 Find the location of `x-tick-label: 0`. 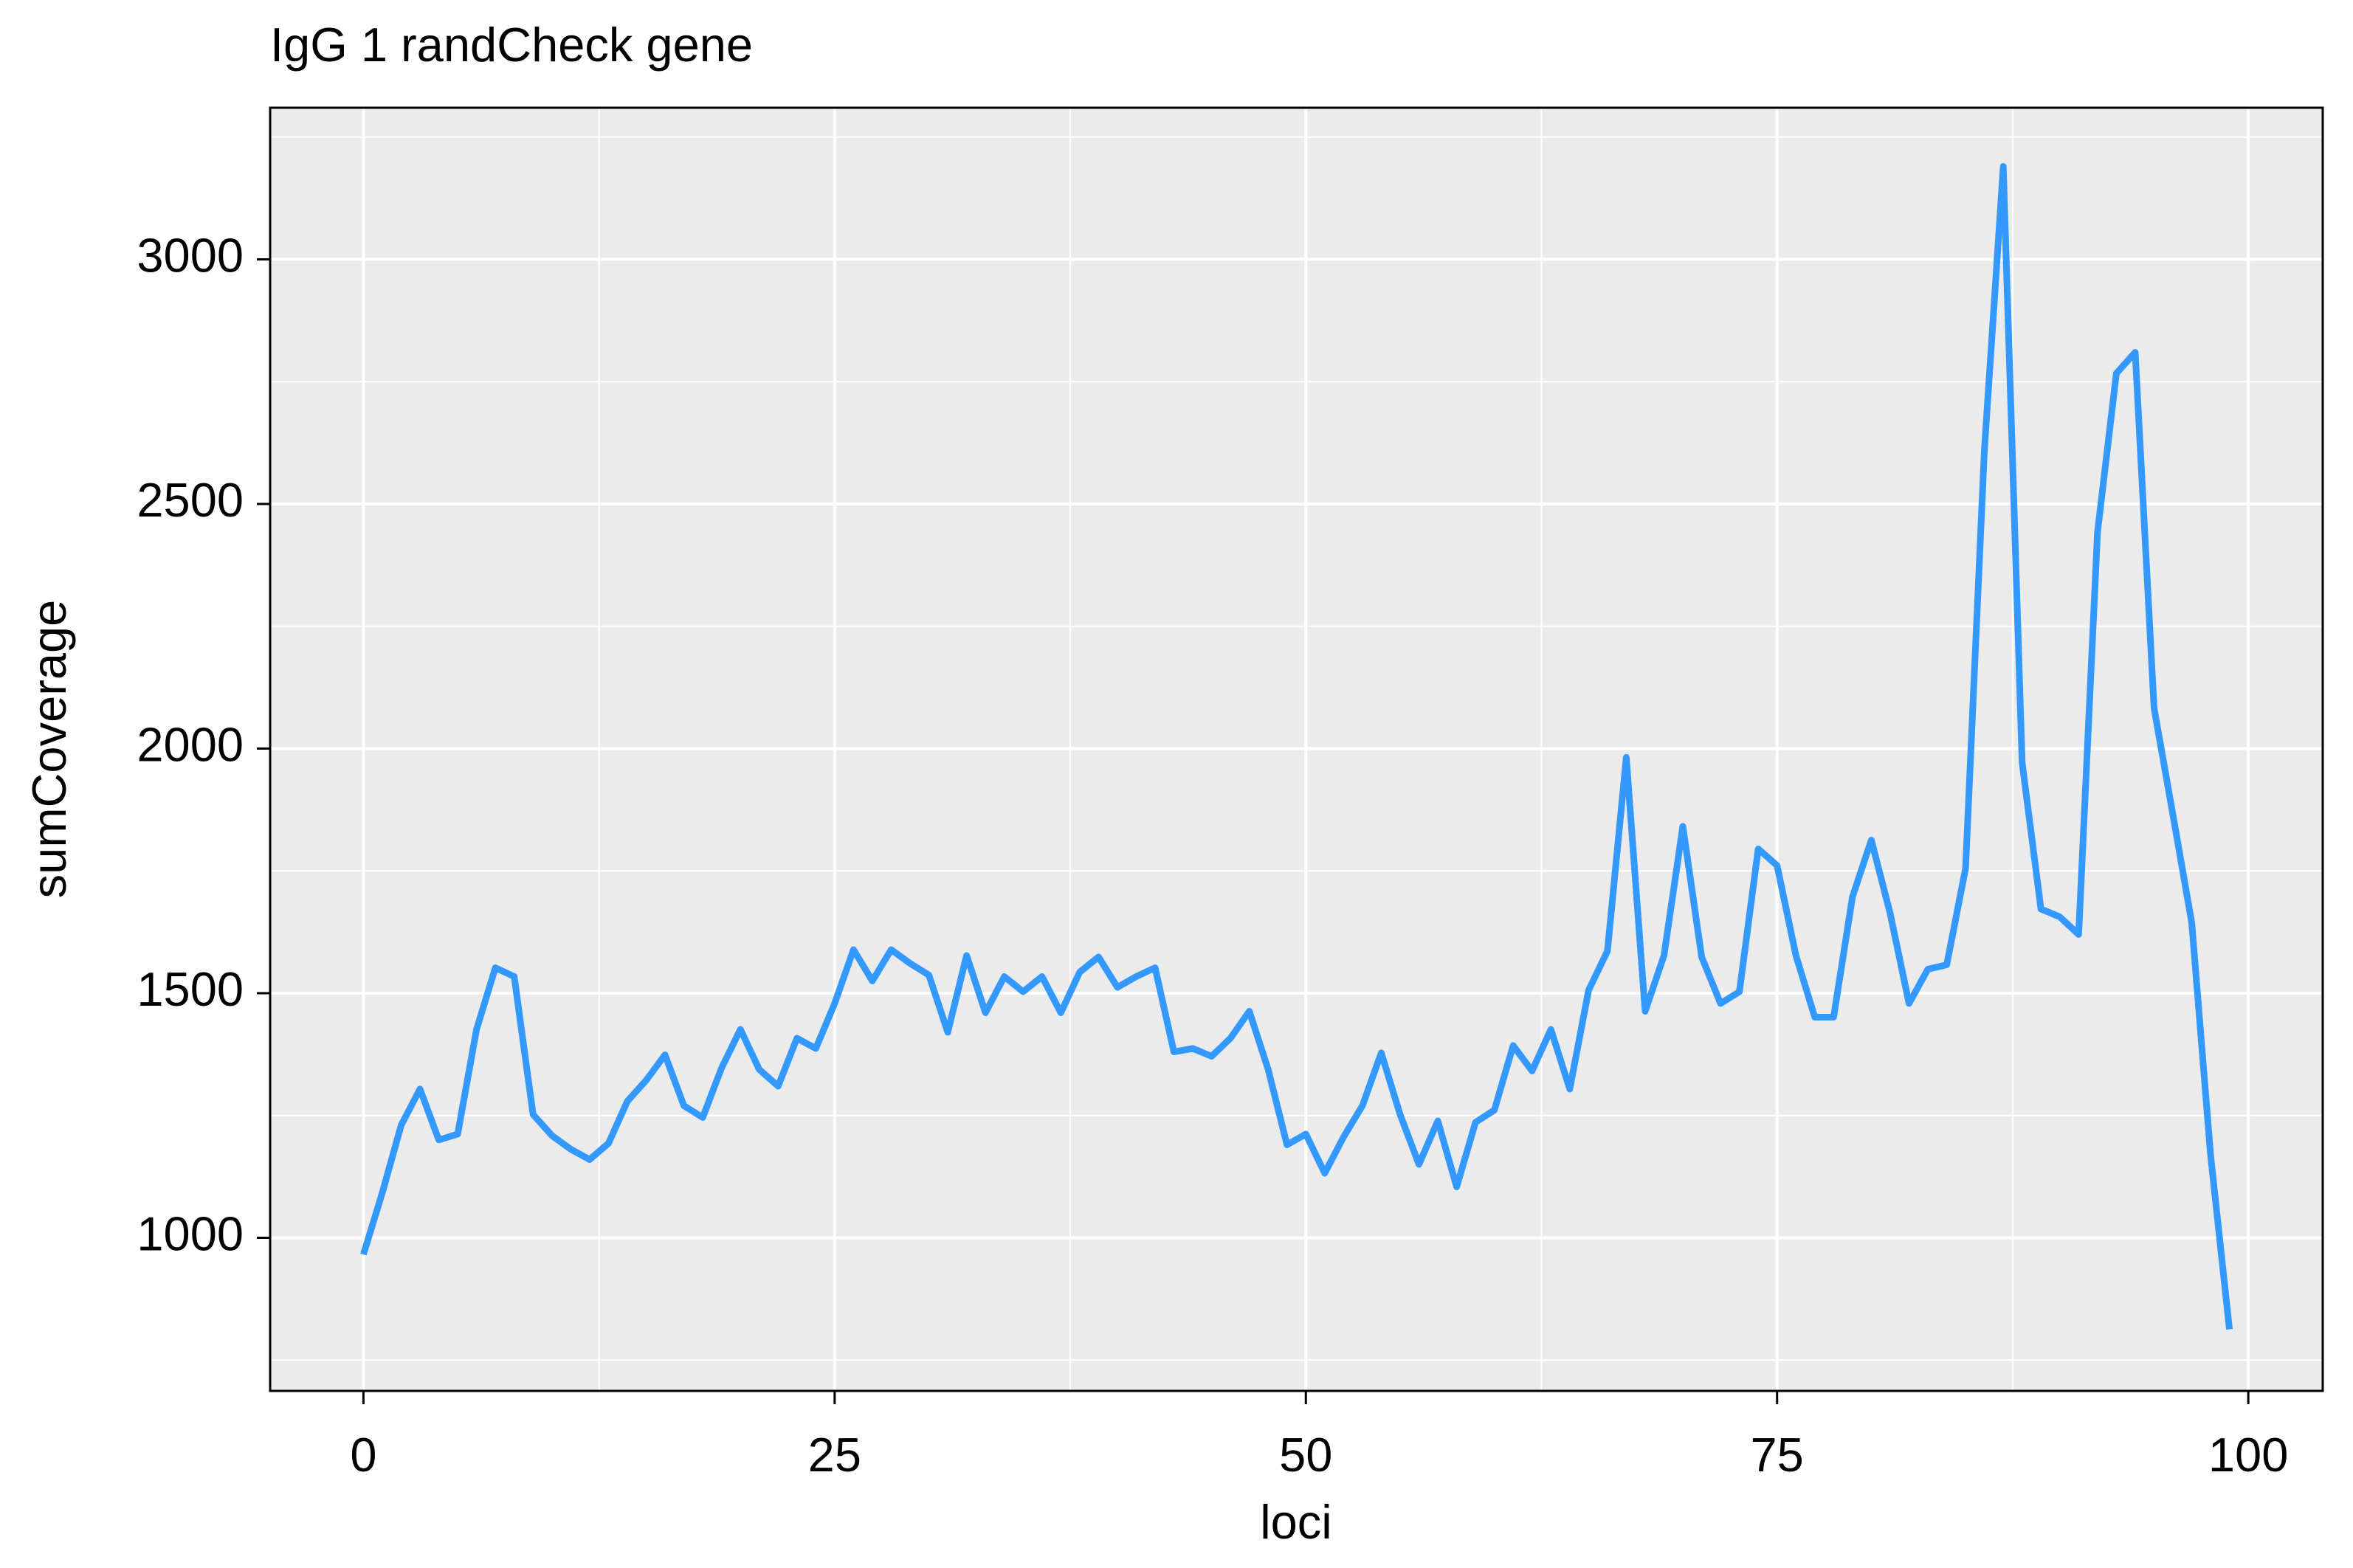

x-tick-label: 0 is located at coordinates (363, 1455).